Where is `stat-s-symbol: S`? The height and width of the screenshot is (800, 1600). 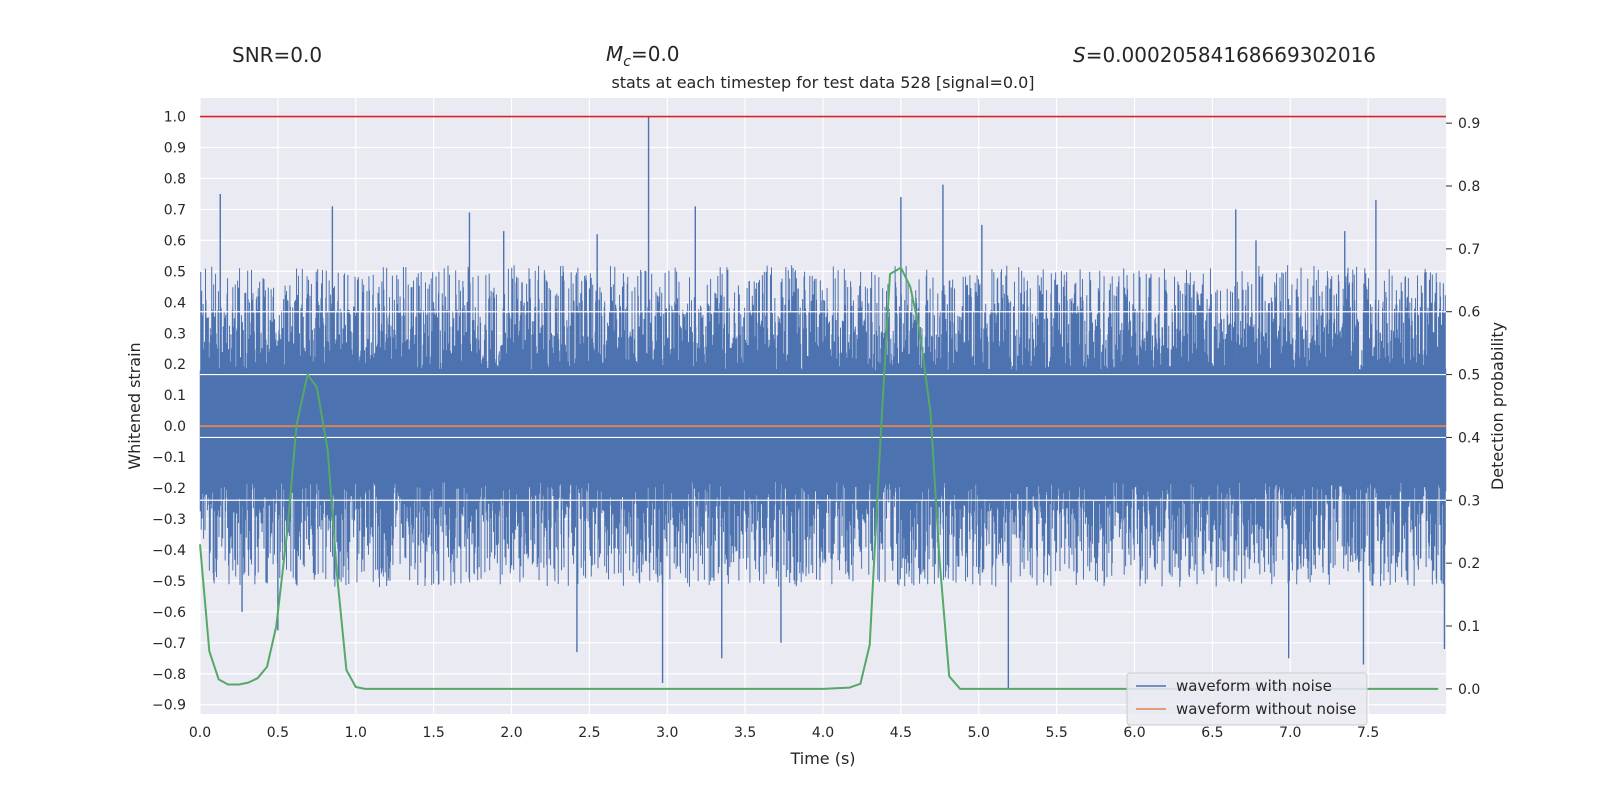 stat-s-symbol: S is located at coordinates (1079, 55).